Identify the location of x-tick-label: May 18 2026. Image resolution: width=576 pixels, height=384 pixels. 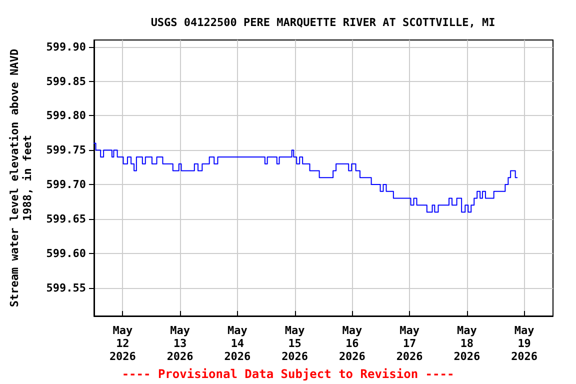
(467, 343).